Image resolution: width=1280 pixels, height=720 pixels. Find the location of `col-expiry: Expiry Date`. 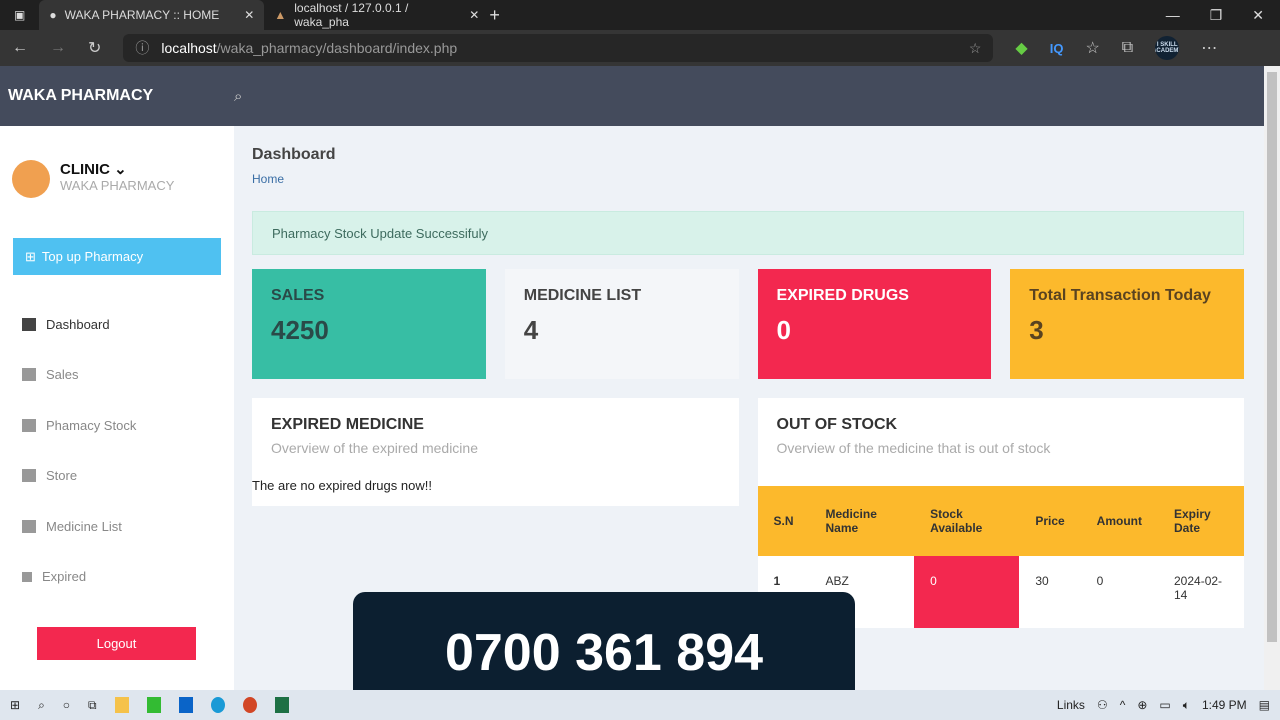

col-expiry: Expiry Date is located at coordinates (1201, 521).